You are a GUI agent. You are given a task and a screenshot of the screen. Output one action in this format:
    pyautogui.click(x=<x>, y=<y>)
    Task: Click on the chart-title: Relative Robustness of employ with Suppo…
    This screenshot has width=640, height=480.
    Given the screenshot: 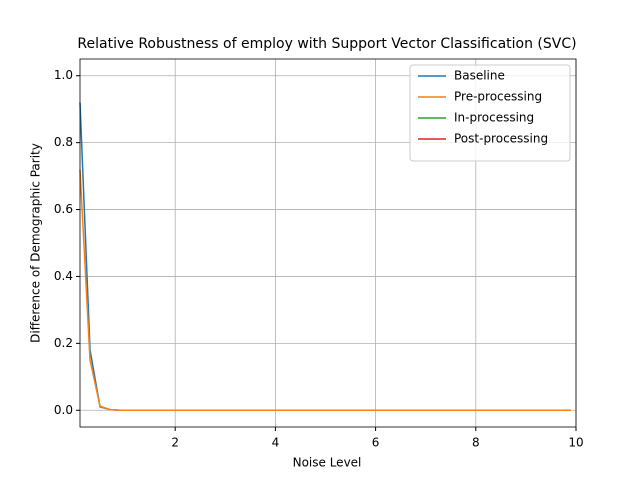 What is the action you would take?
    pyautogui.click(x=326, y=44)
    